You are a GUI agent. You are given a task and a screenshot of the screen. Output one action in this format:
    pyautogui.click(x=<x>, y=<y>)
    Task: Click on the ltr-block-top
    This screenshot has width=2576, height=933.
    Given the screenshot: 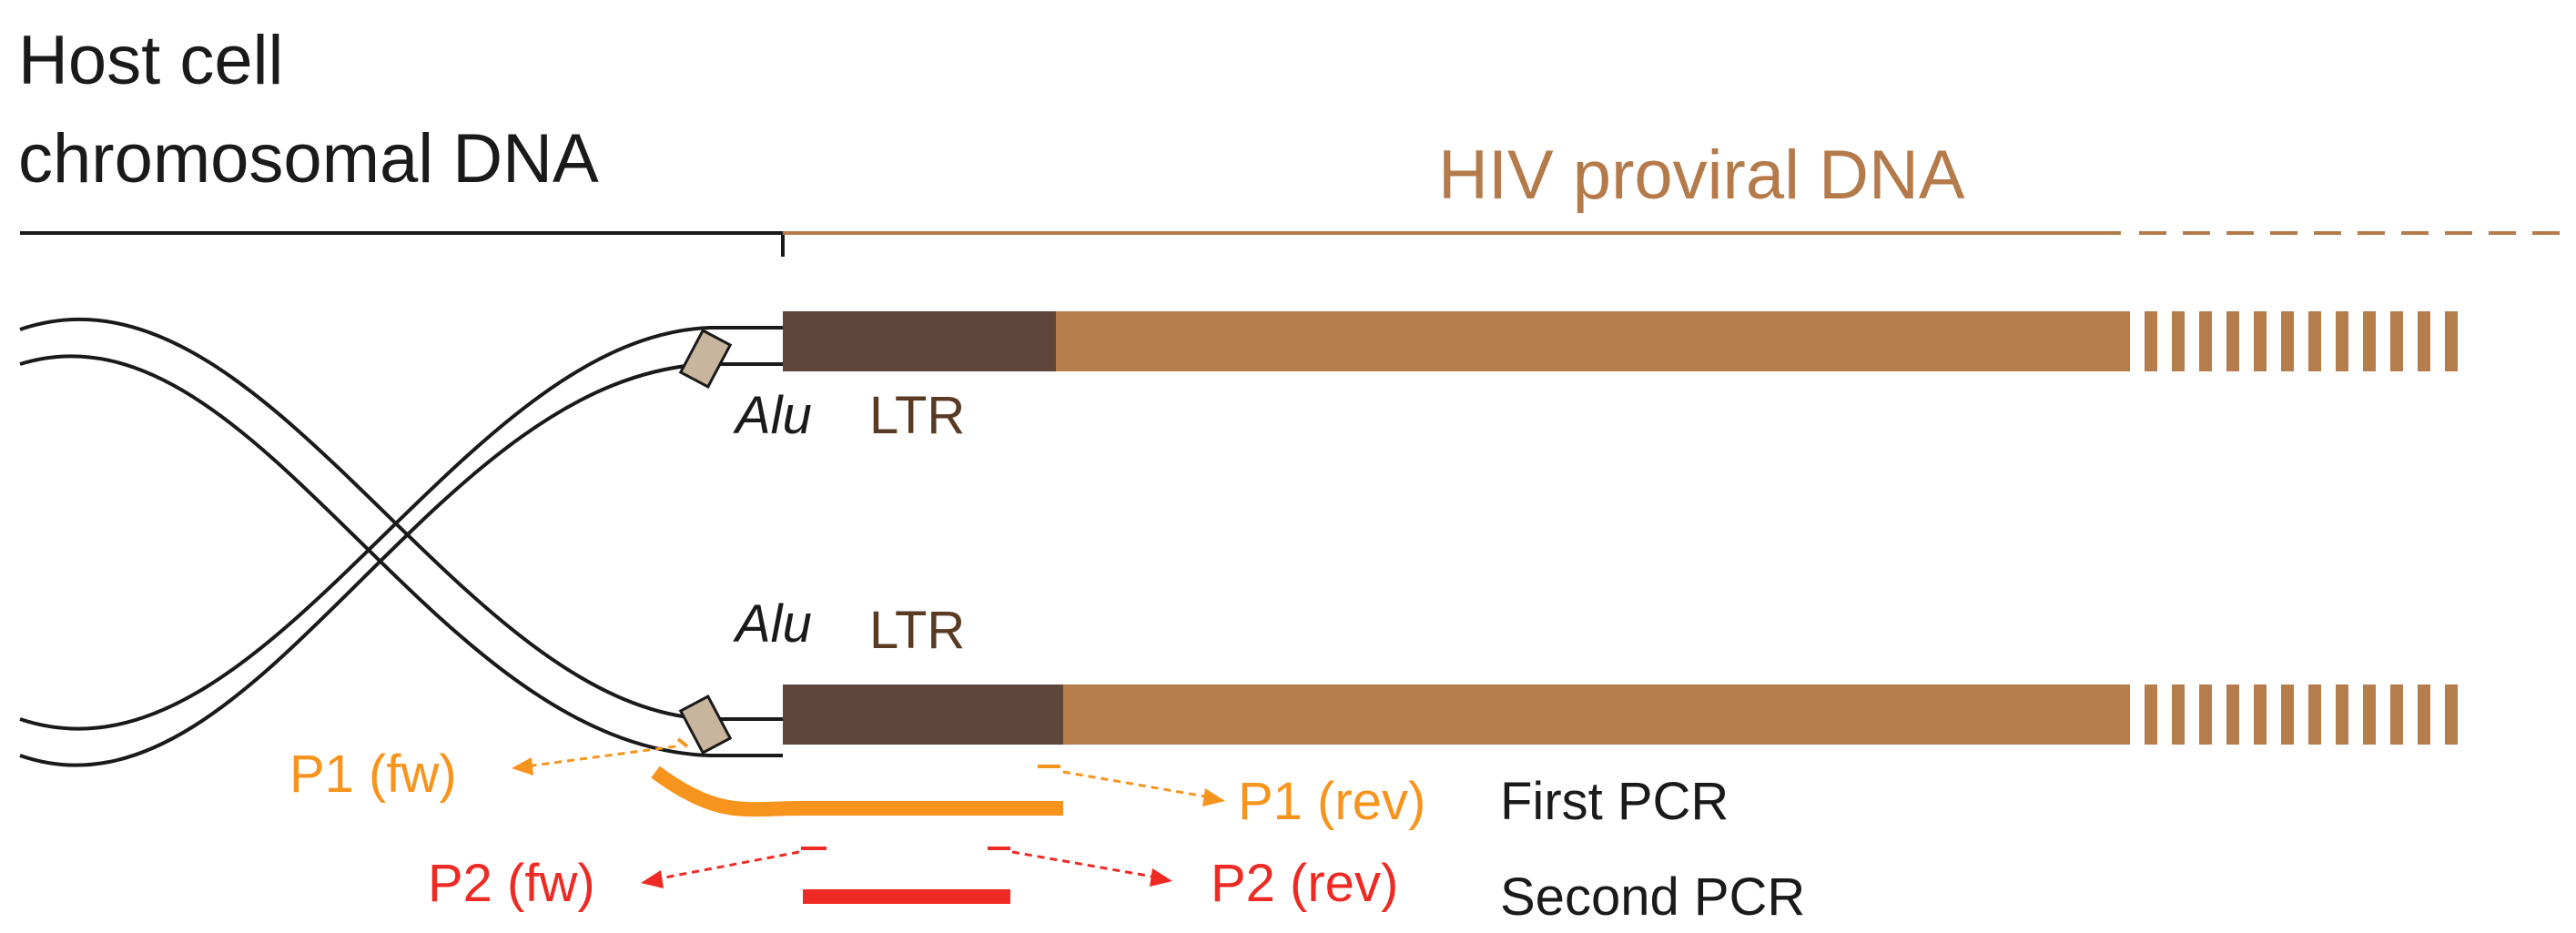 What is the action you would take?
    pyautogui.click(x=919, y=341)
    